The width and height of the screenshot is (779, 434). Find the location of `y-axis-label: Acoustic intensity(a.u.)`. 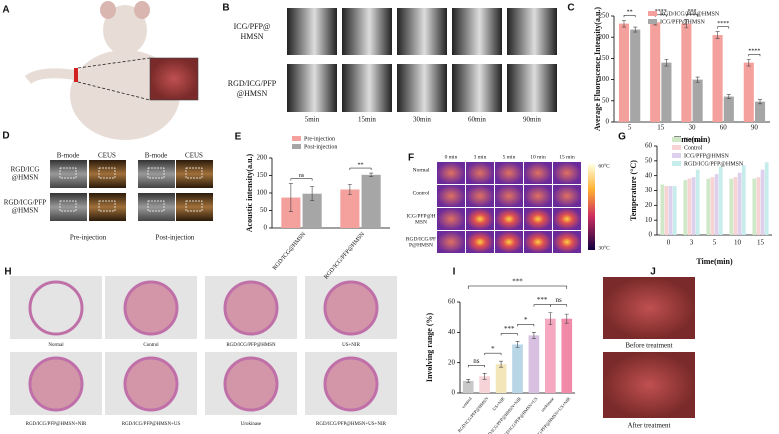

y-axis-label: Acoustic intensity(a.u.) is located at coordinates (249, 192).